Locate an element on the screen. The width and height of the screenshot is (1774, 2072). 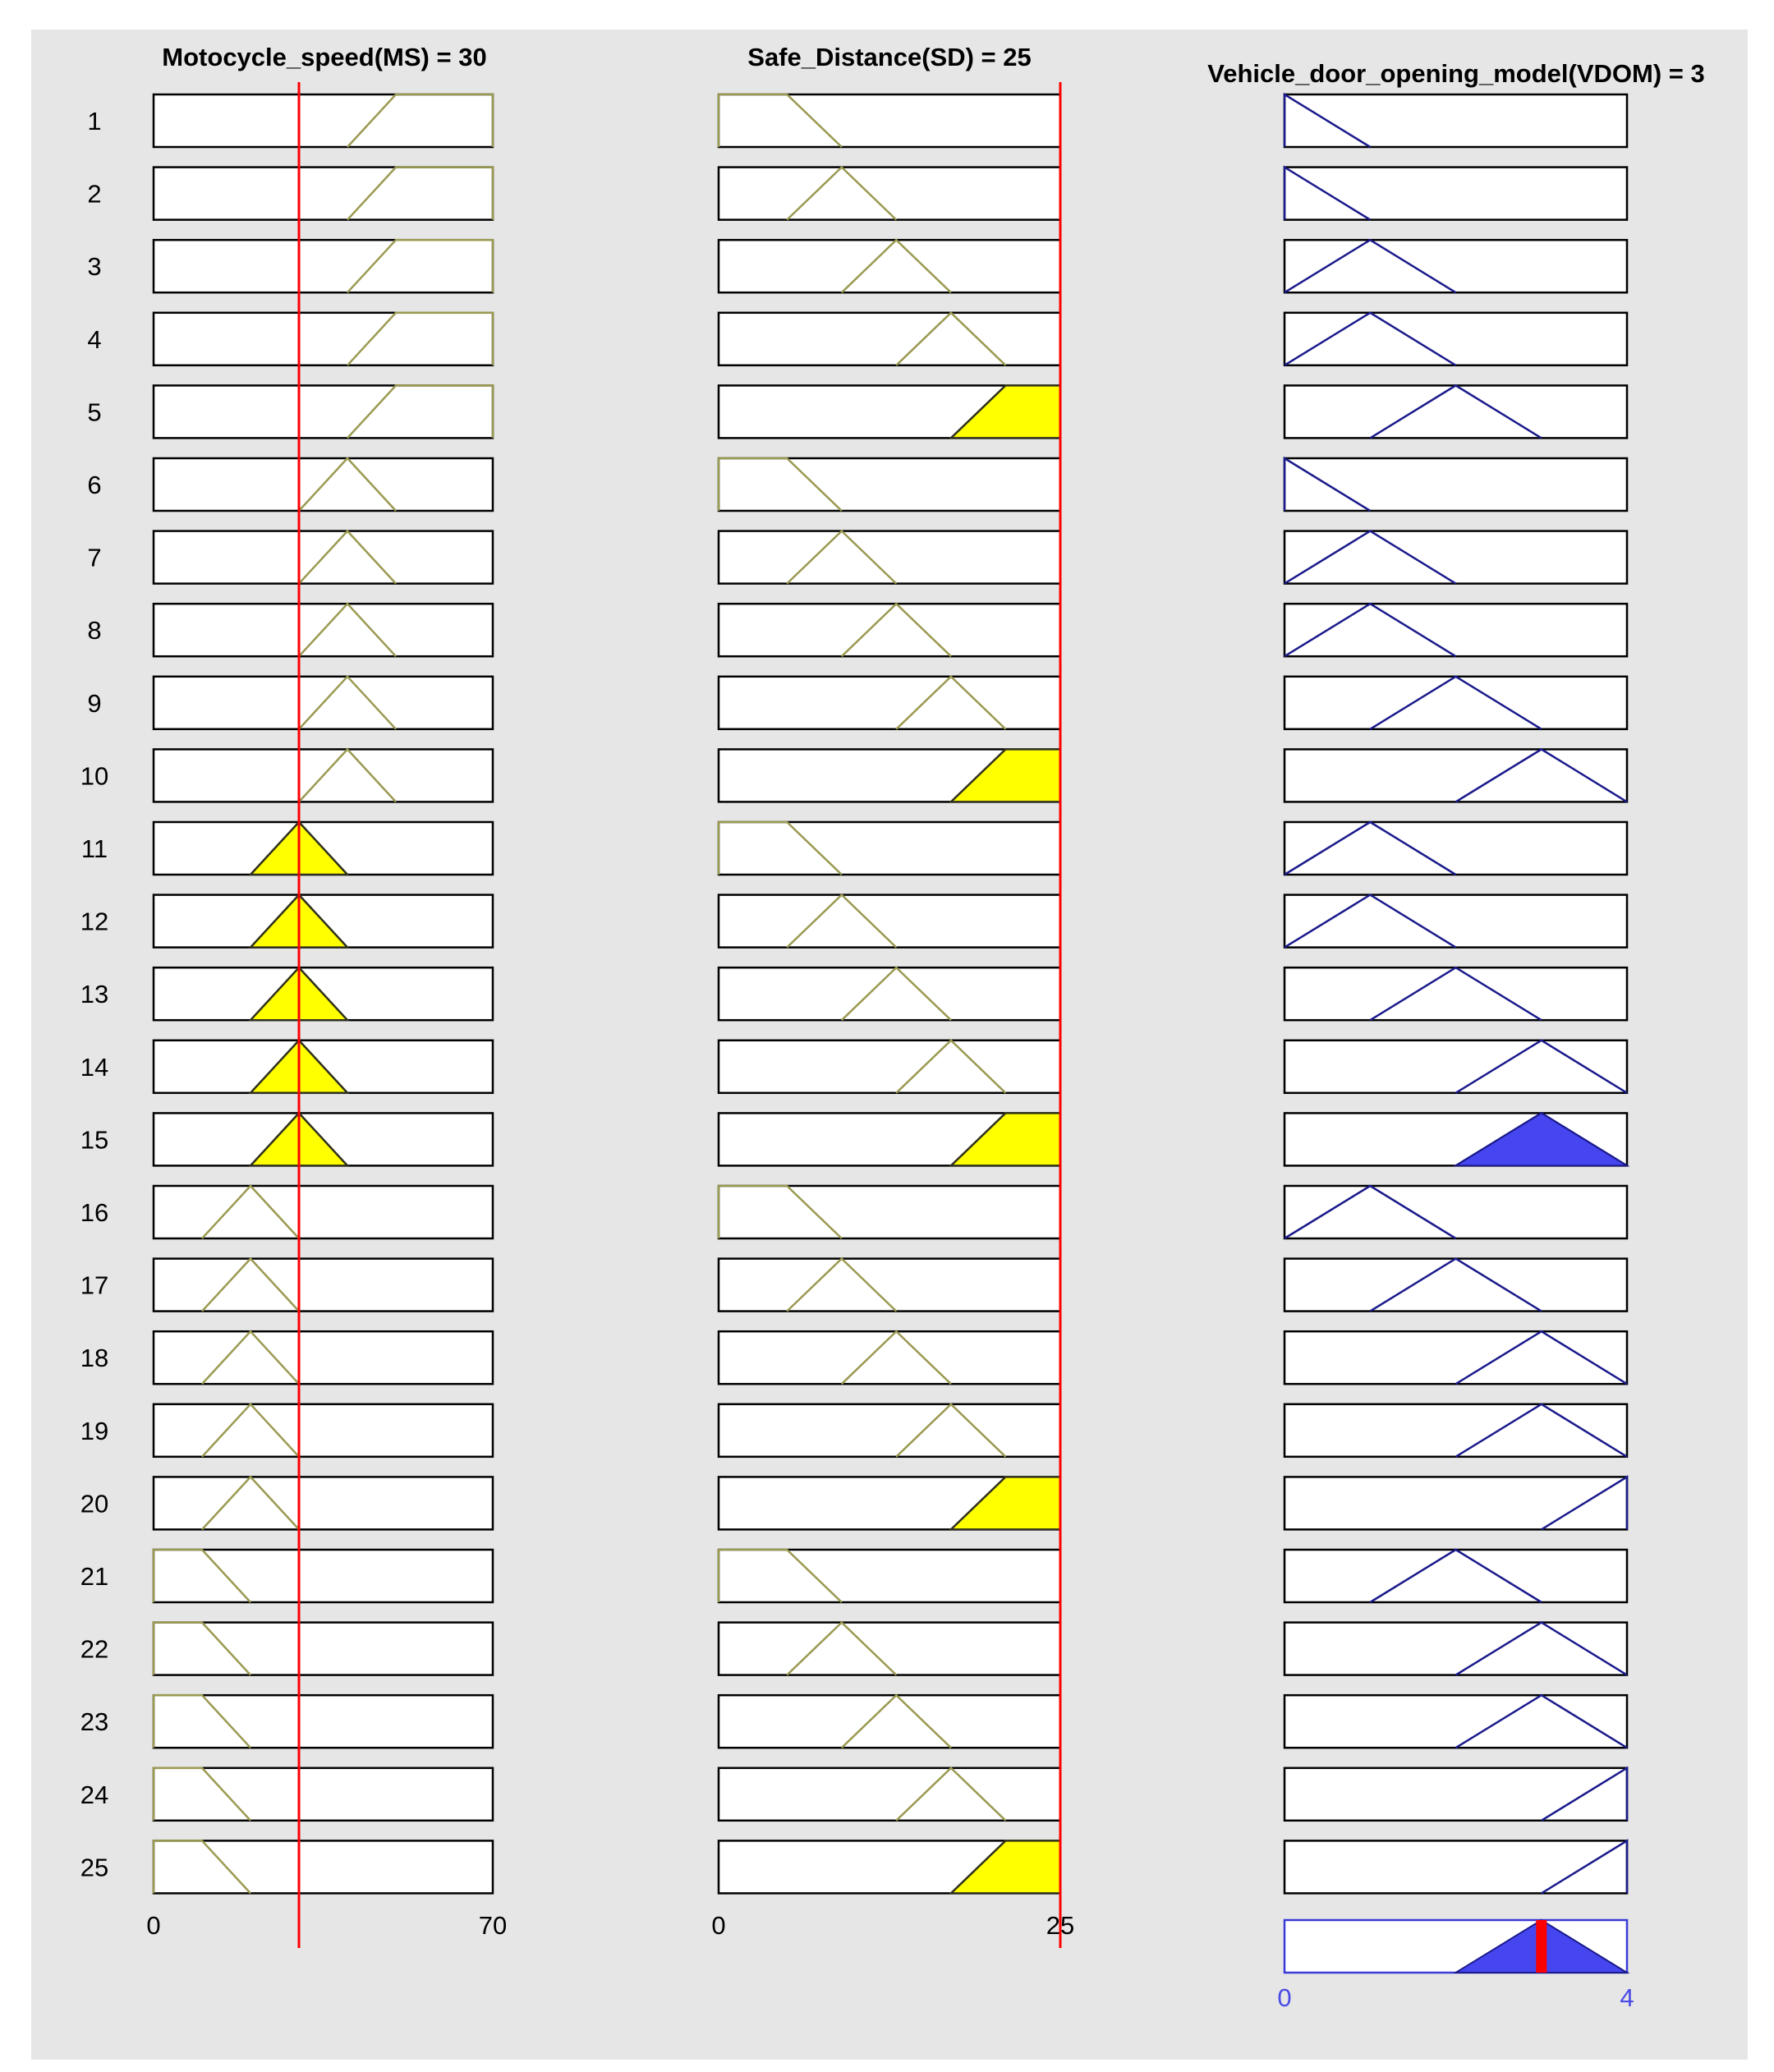
input-2-rule-19-box is located at coordinates (890, 1431).